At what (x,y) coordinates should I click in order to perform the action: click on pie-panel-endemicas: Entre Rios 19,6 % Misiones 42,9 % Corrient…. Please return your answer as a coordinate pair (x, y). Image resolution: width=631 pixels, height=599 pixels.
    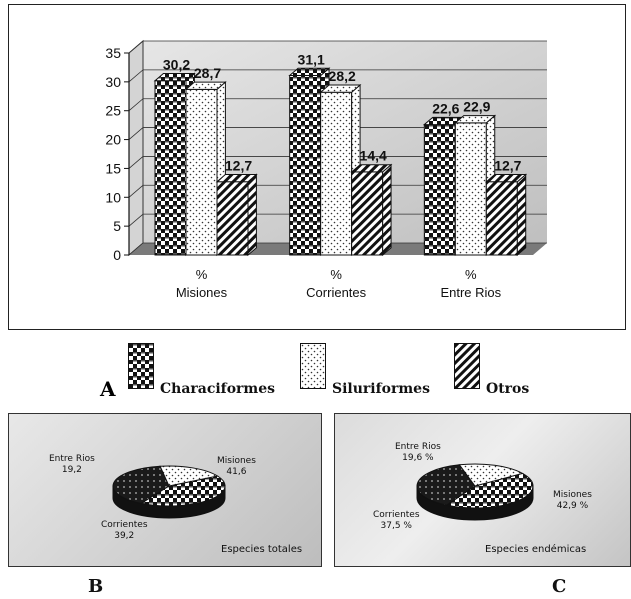
    Looking at the image, I should click on (482, 490).